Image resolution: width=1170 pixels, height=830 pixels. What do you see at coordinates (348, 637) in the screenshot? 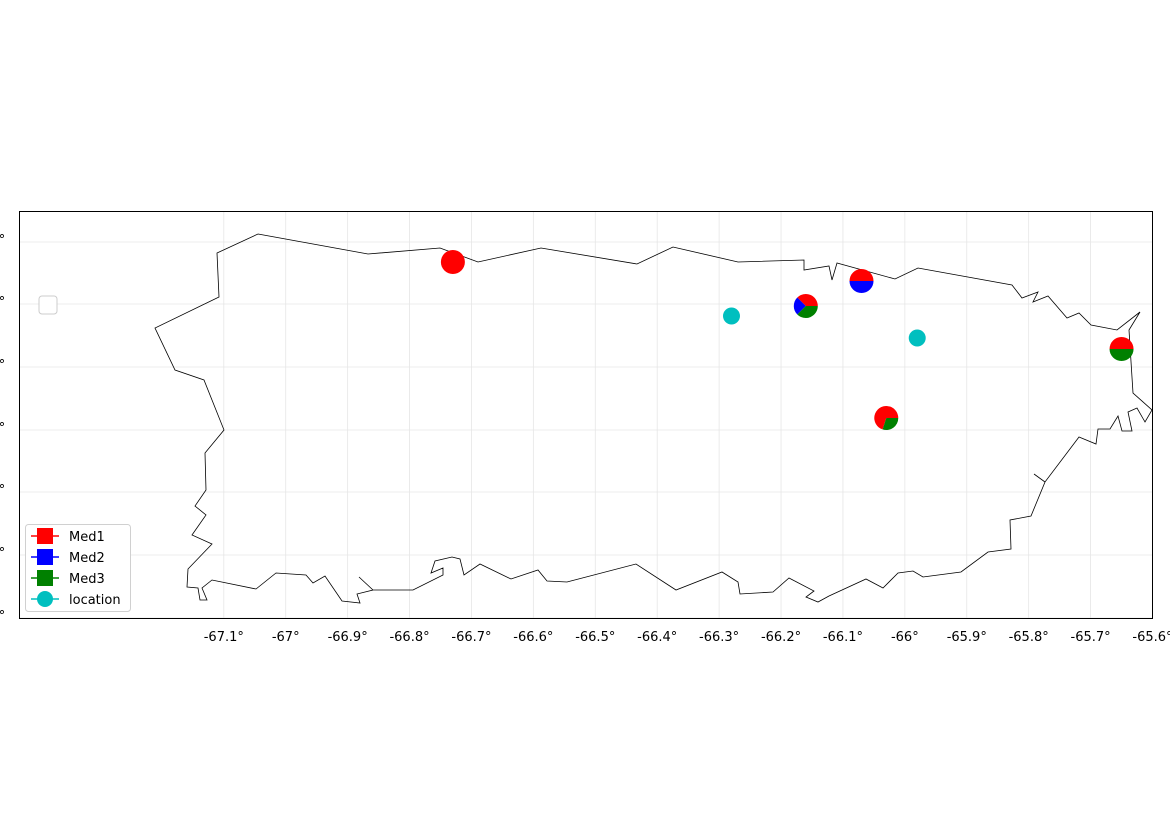
I see `x-tick-label: -66.9°` at bounding box center [348, 637].